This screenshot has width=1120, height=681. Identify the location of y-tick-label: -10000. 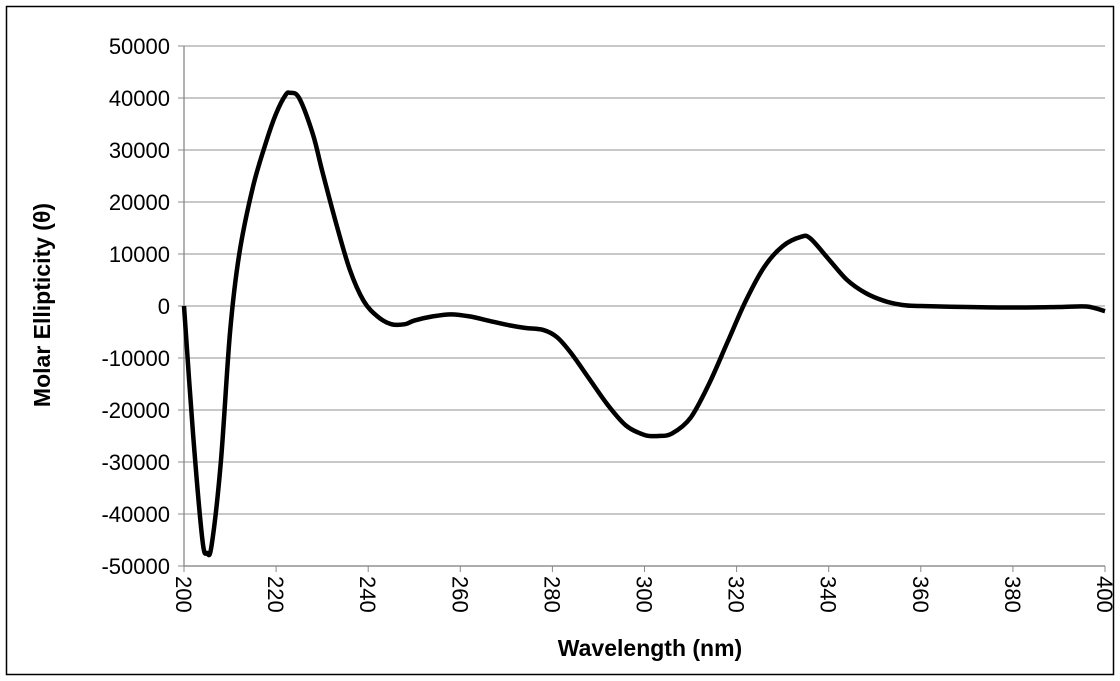
(135, 358).